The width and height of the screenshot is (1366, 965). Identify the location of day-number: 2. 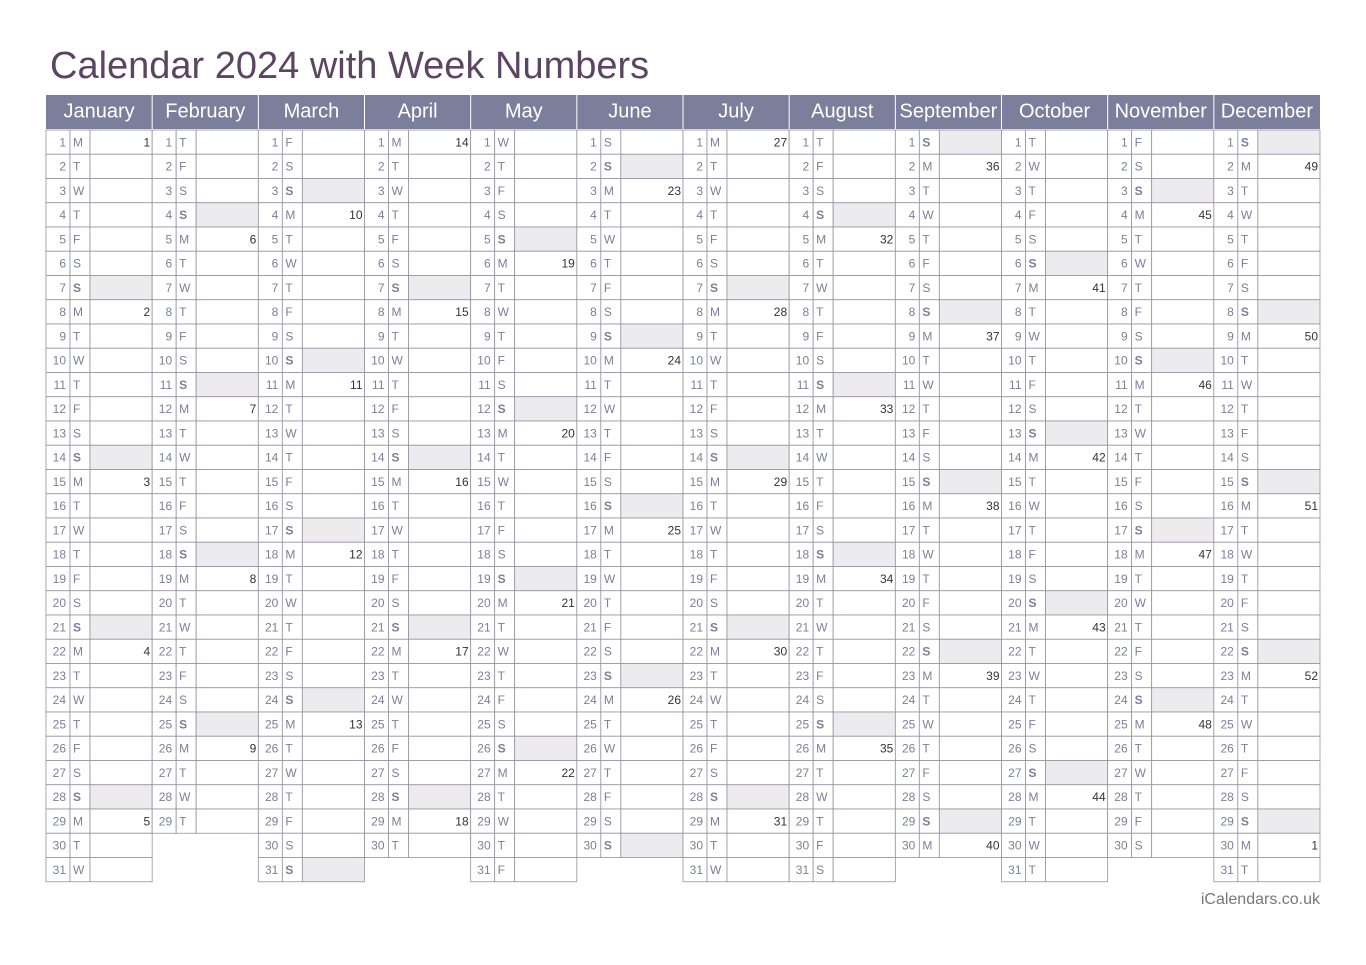
(168, 167).